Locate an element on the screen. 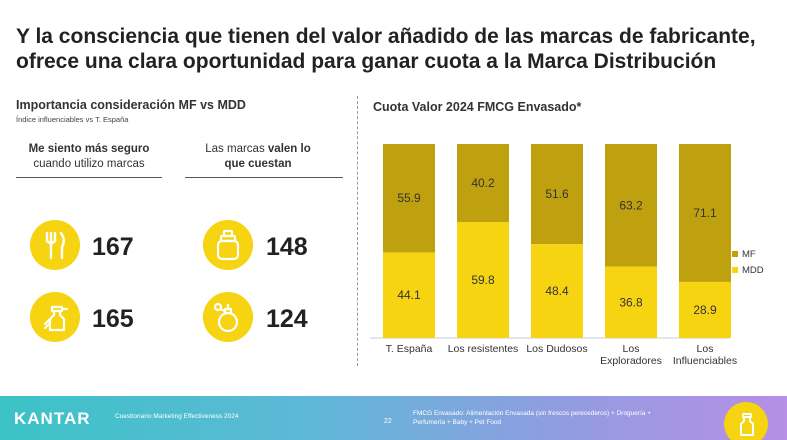  x-tick-label: Exploradores is located at coordinates (631, 361).